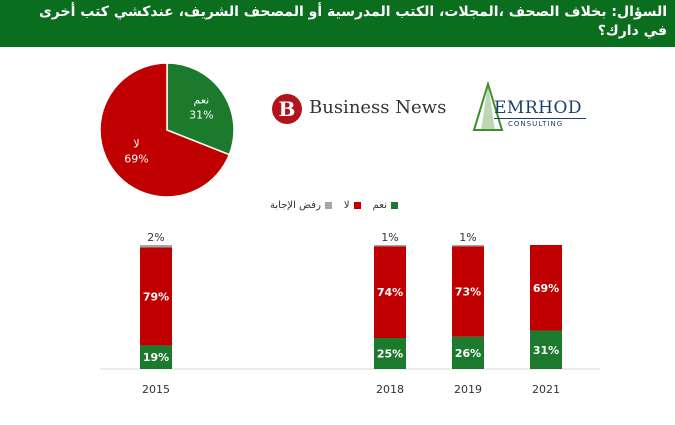  I want to click on business-news-text: Business News, so click(378, 107).